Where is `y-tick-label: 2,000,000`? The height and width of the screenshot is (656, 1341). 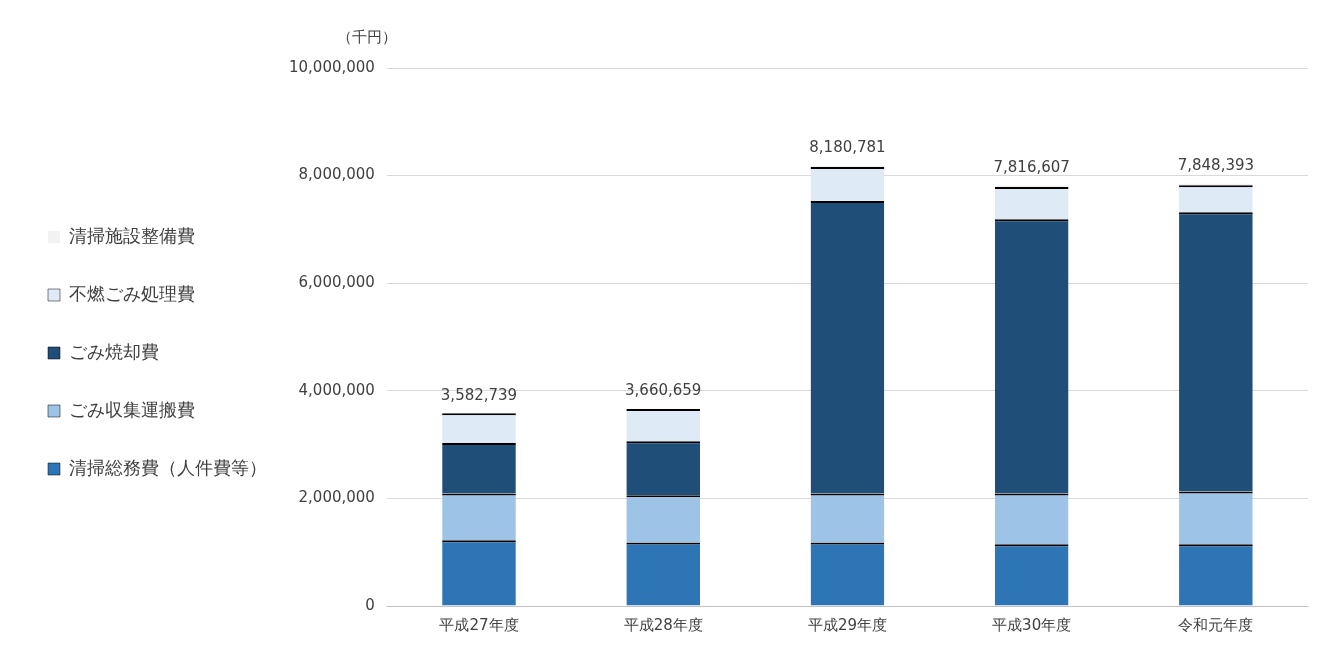 y-tick-label: 2,000,000 is located at coordinates (336, 497).